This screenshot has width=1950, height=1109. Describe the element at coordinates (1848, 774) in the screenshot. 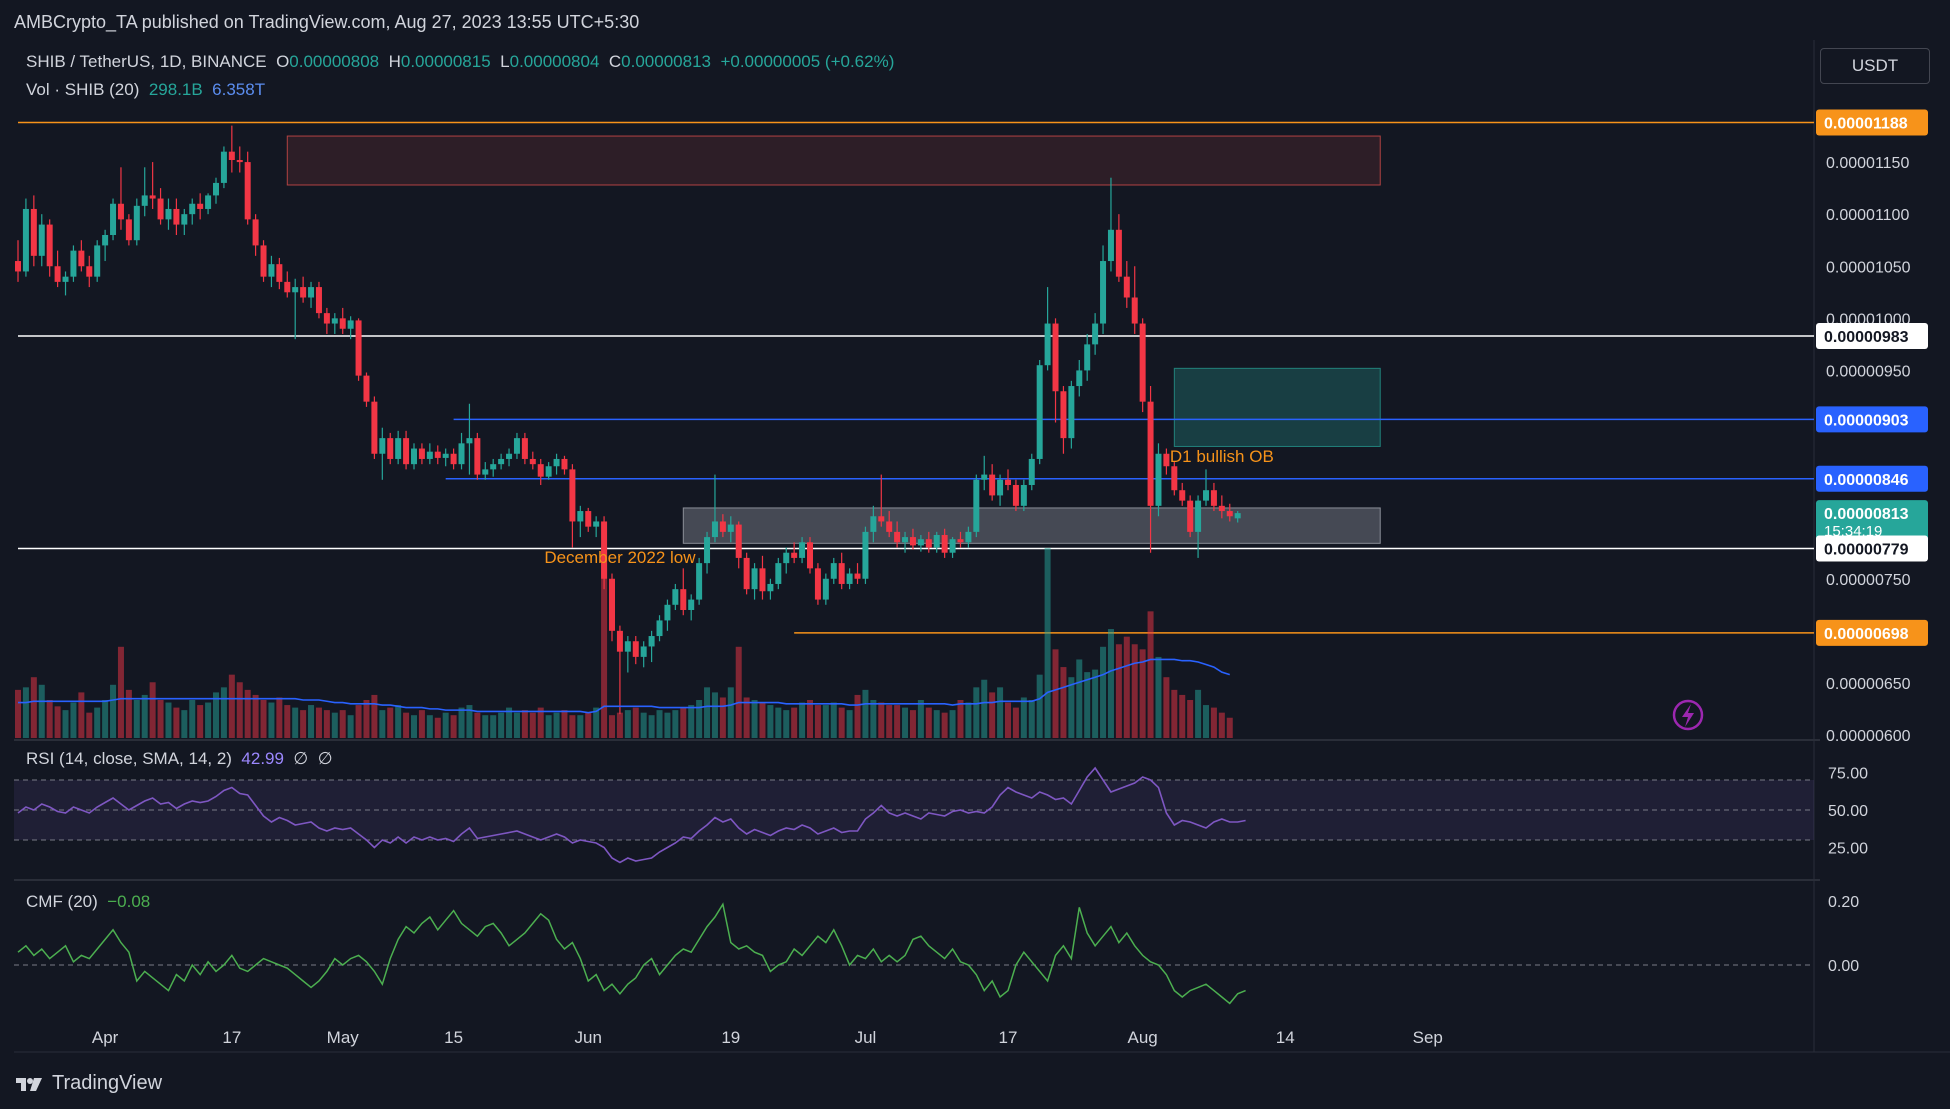

I see `rsi-tick-label: 75.00` at that location.